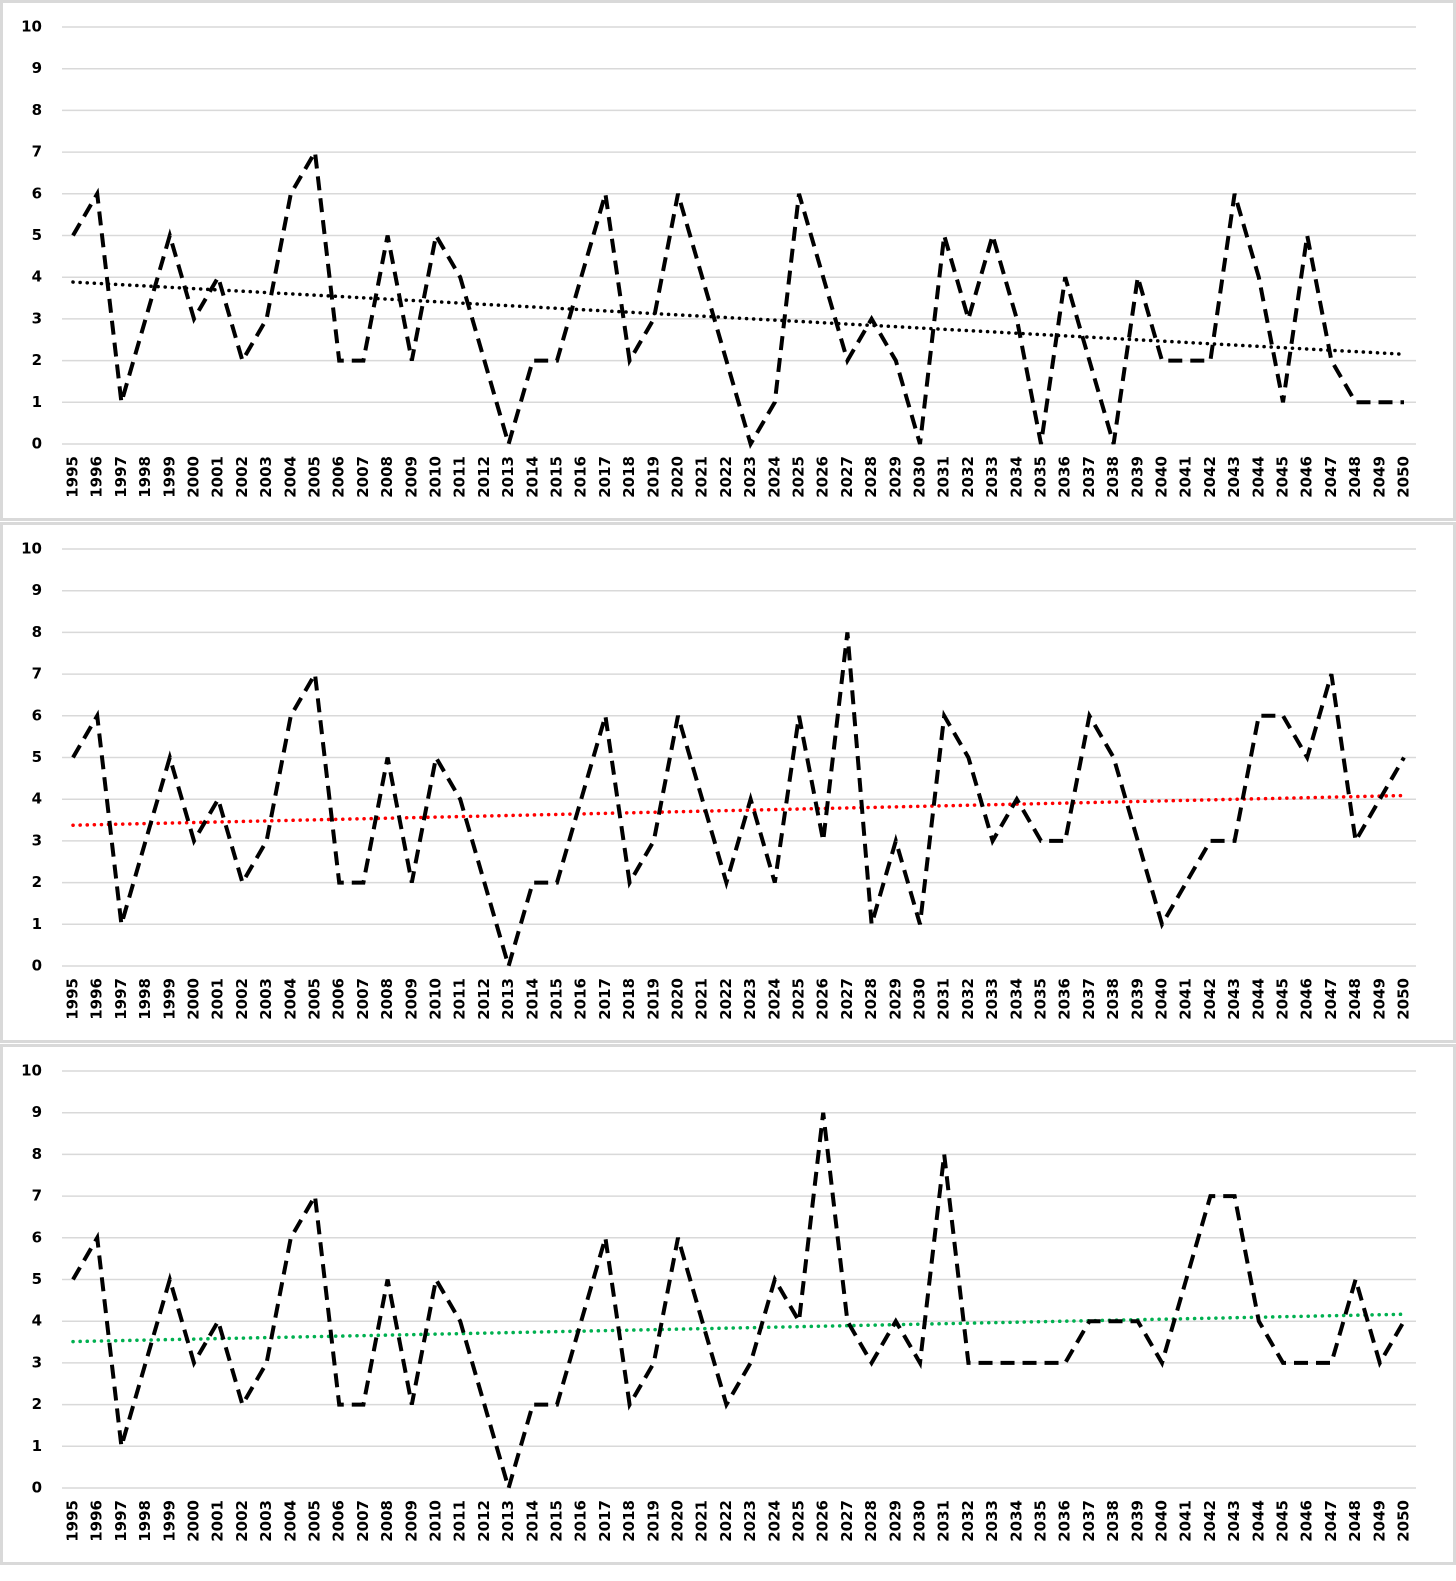 The image size is (1456, 1581). What do you see at coordinates (750, 999) in the screenshot?
I see `x-tick-label: 2023` at bounding box center [750, 999].